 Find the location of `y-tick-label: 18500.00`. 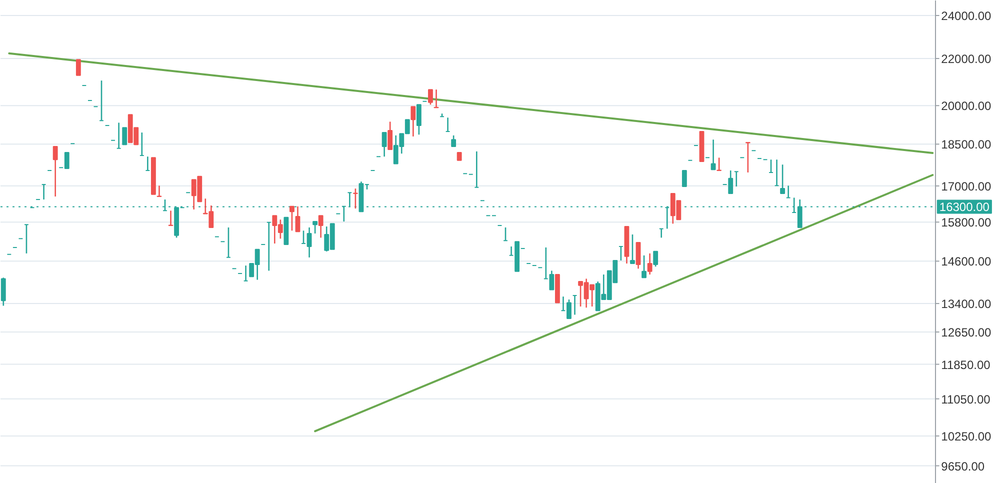

y-tick-label: 18500.00 is located at coordinates (966, 145).